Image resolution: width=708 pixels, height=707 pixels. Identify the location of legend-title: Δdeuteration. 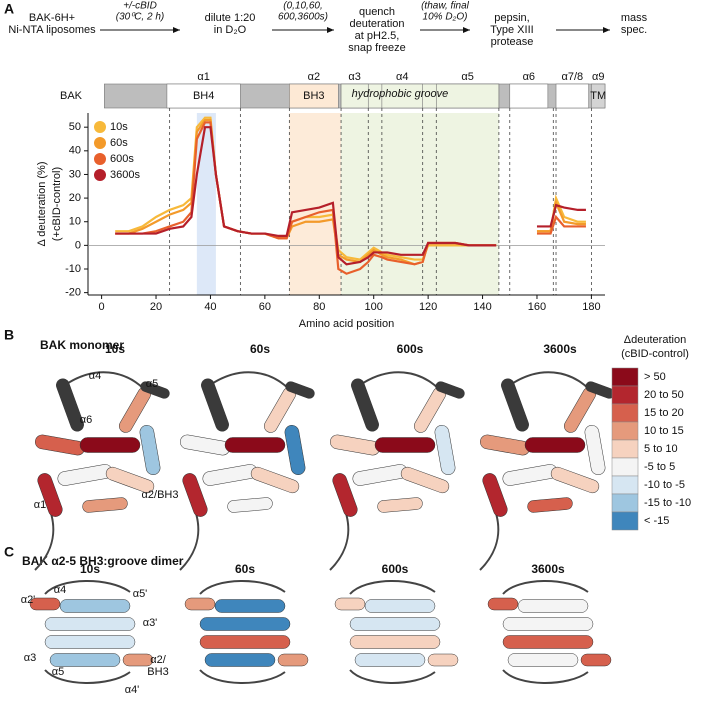
(655, 340).